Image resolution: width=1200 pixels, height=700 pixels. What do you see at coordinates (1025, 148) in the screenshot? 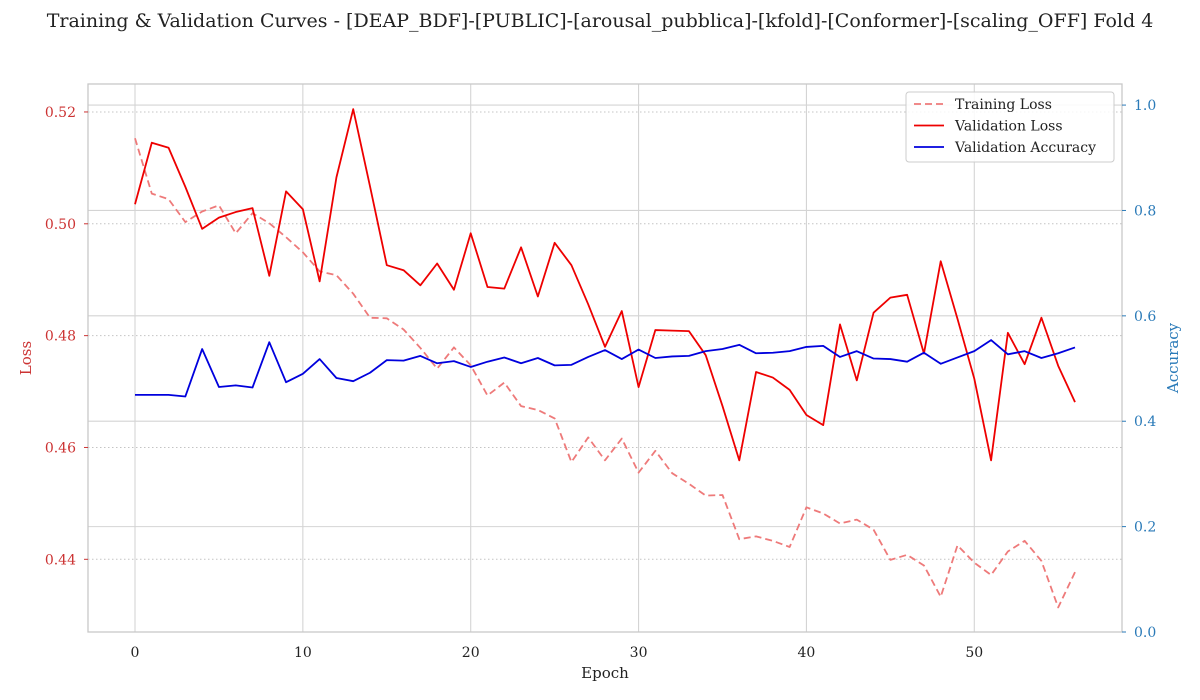
I see `legend-label: Validation Accuracy` at bounding box center [1025, 148].